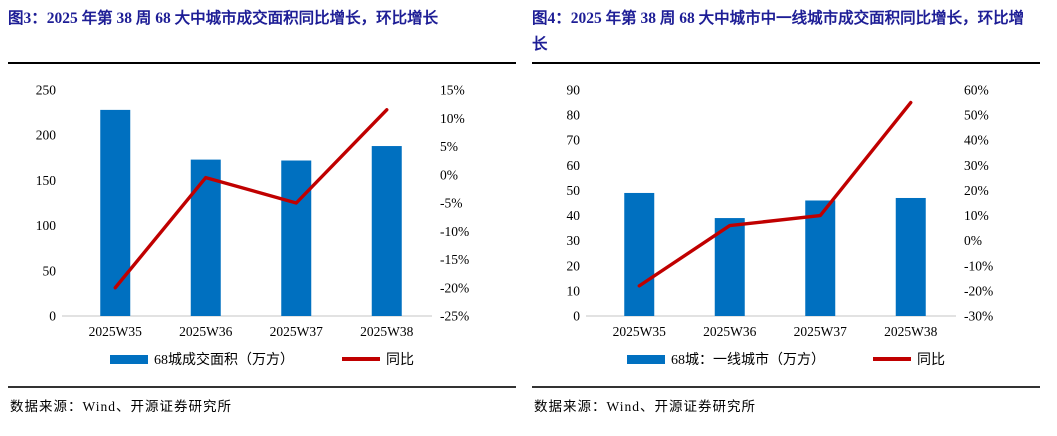 This screenshot has height=436, width=1057. I want to click on right-axis-tick-label: 50%, so click(976, 115).